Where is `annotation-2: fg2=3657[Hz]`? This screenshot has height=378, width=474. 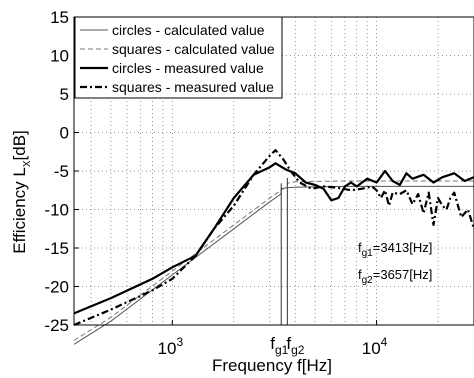
annotation-2: fg2=3657[Hz] is located at coordinates (395, 276).